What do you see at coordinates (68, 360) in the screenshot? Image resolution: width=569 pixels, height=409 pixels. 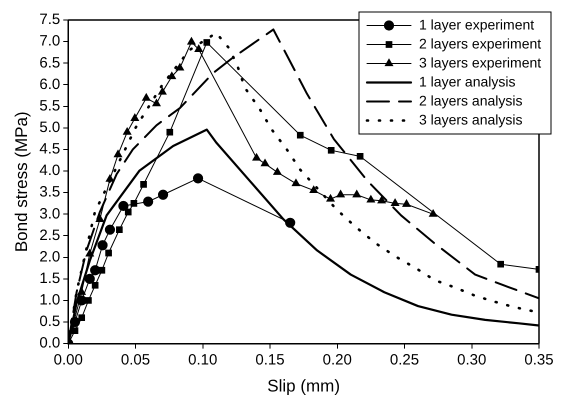 I see `x-tick-label: 0.00` at bounding box center [68, 360].